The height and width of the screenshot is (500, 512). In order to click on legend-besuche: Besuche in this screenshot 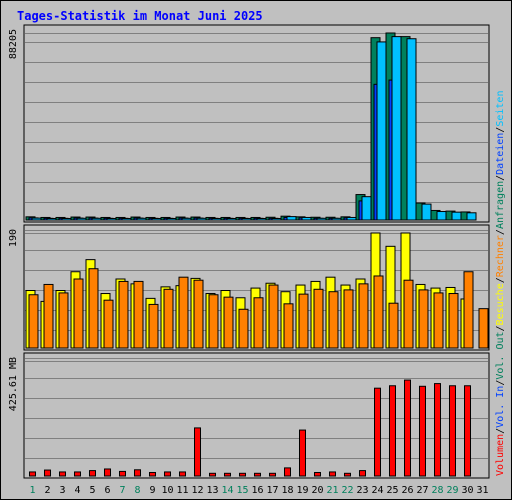, I will do `click(500, 304)`.